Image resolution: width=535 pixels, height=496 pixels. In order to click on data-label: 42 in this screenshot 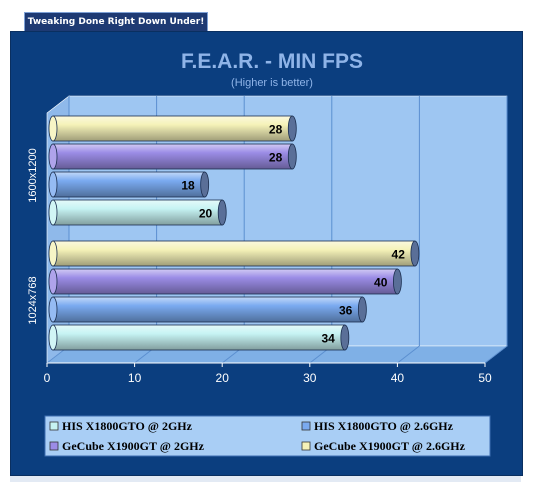, I will do `click(399, 255)`.